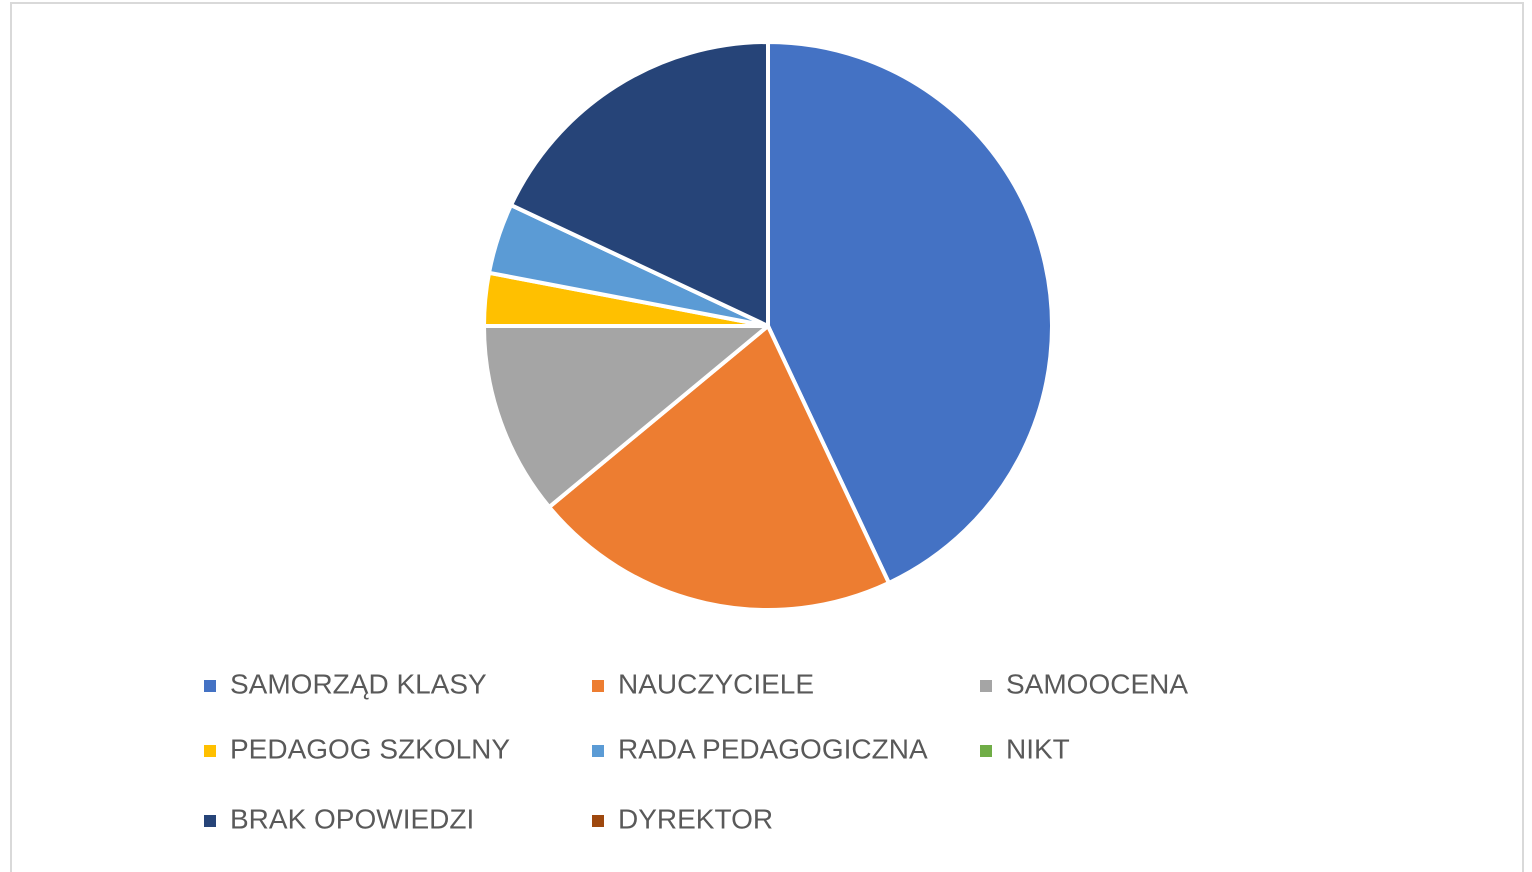 The image size is (1532, 872). What do you see at coordinates (1097, 683) in the screenshot?
I see `legend-label: SAMOOCENA` at bounding box center [1097, 683].